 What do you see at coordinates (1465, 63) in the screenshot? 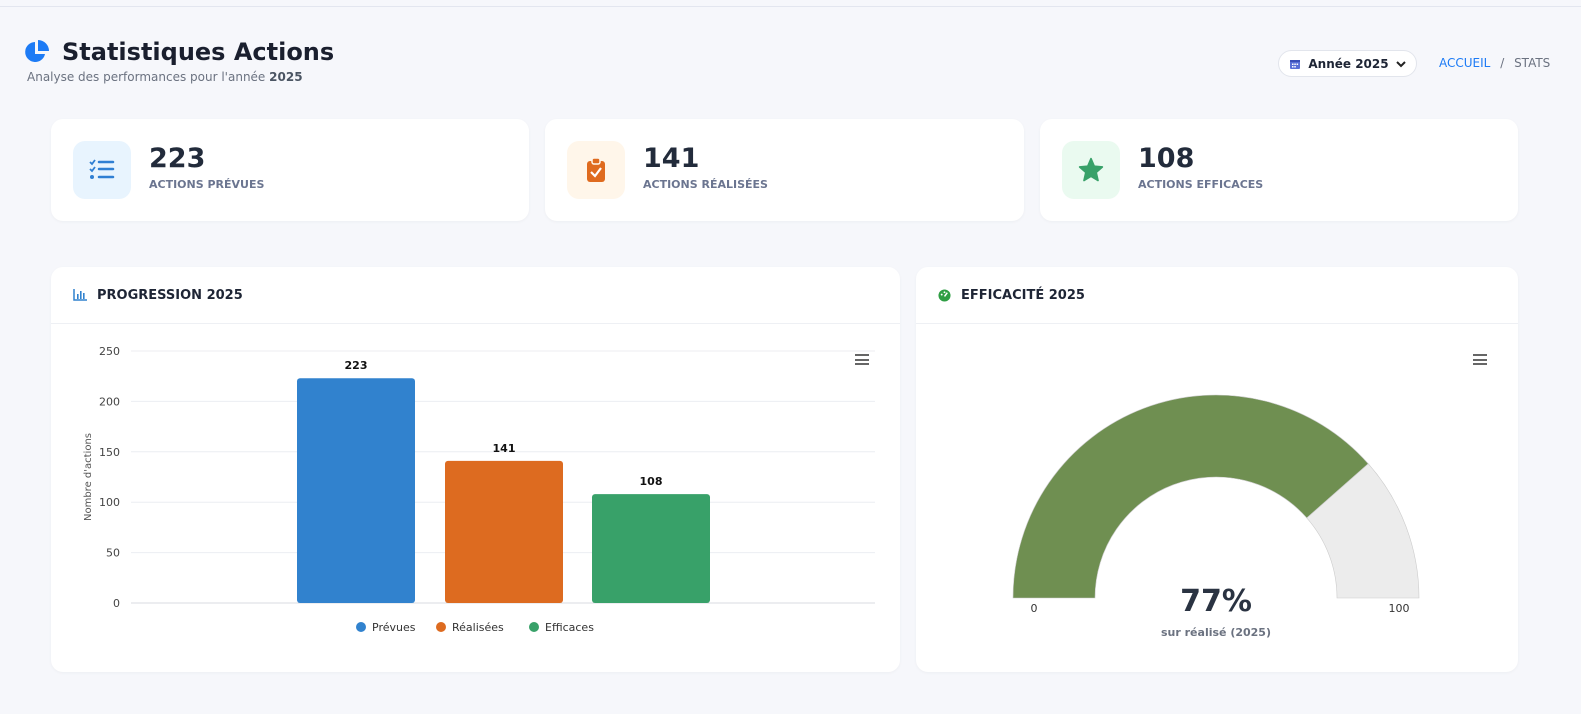
I see `breadcrumb-home: ACCUEIL` at bounding box center [1465, 63].